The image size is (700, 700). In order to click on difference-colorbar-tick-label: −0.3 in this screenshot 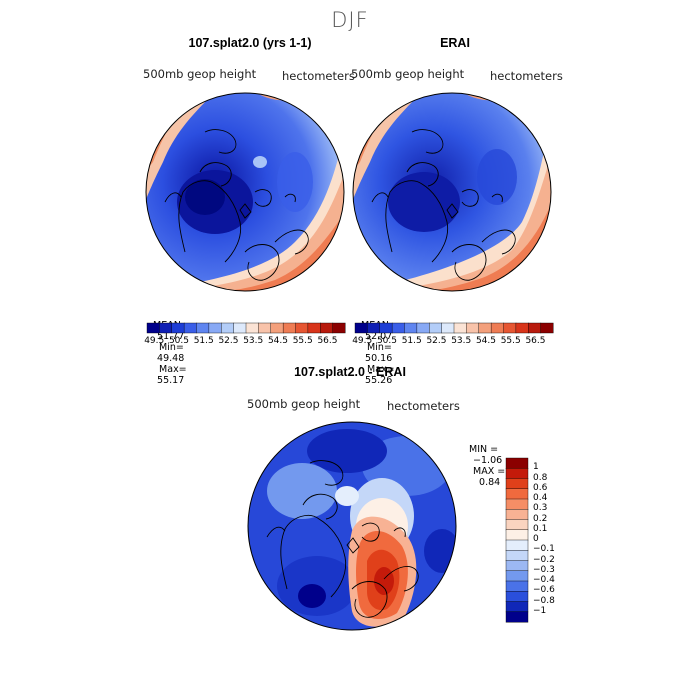, I will do `click(544, 569)`.